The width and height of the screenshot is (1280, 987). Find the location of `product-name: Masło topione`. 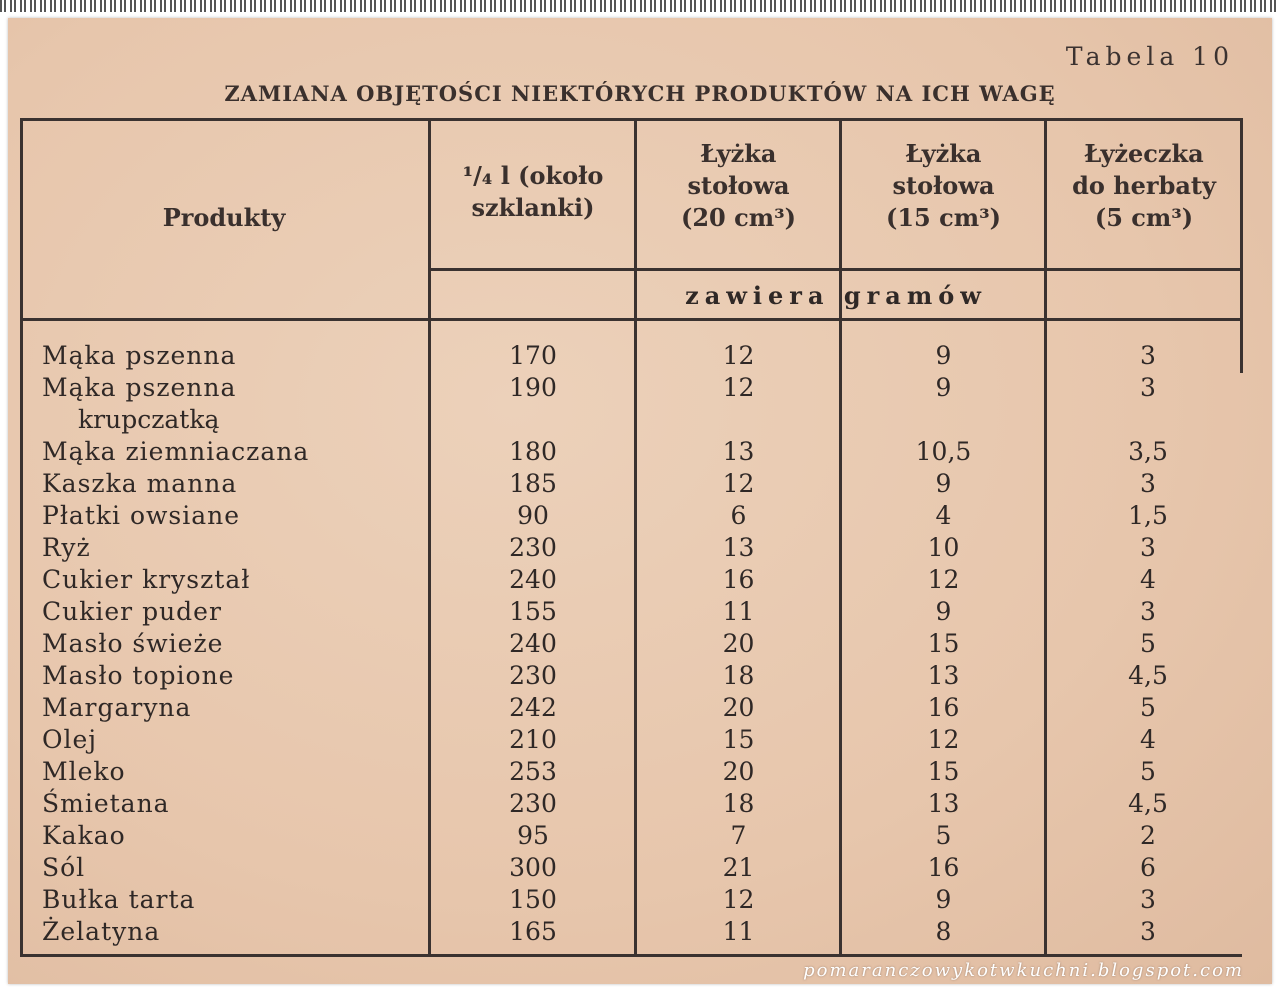

product-name: Masło topione is located at coordinates (138, 675).